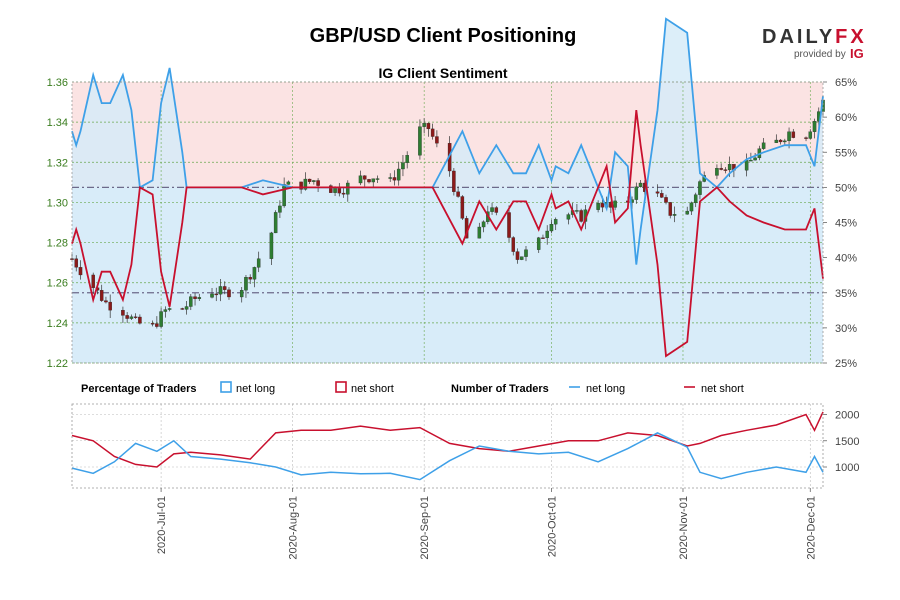 Image resolution: width=900 pixels, height=600 pixels. Describe the element at coordinates (57, 284) in the screenshot. I see `tick-label-price: 1.26` at that location.